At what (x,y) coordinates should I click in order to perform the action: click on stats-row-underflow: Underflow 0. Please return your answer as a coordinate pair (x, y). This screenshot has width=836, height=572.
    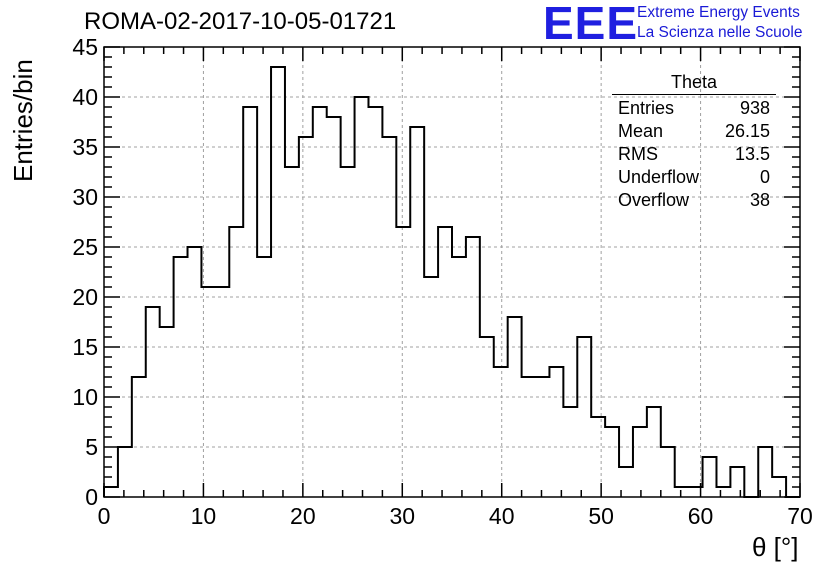
    Looking at the image, I should click on (694, 177).